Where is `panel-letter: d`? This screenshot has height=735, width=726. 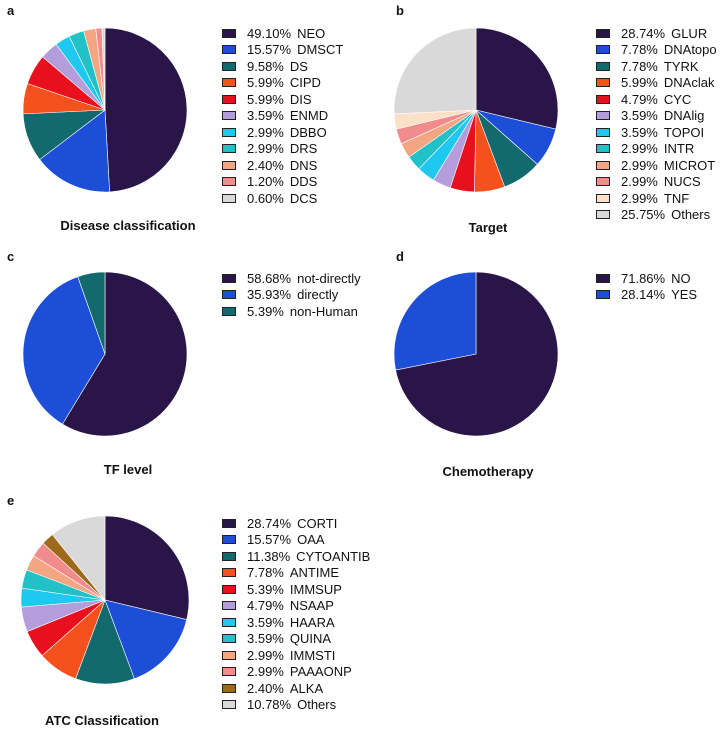 panel-letter: d is located at coordinates (400, 256).